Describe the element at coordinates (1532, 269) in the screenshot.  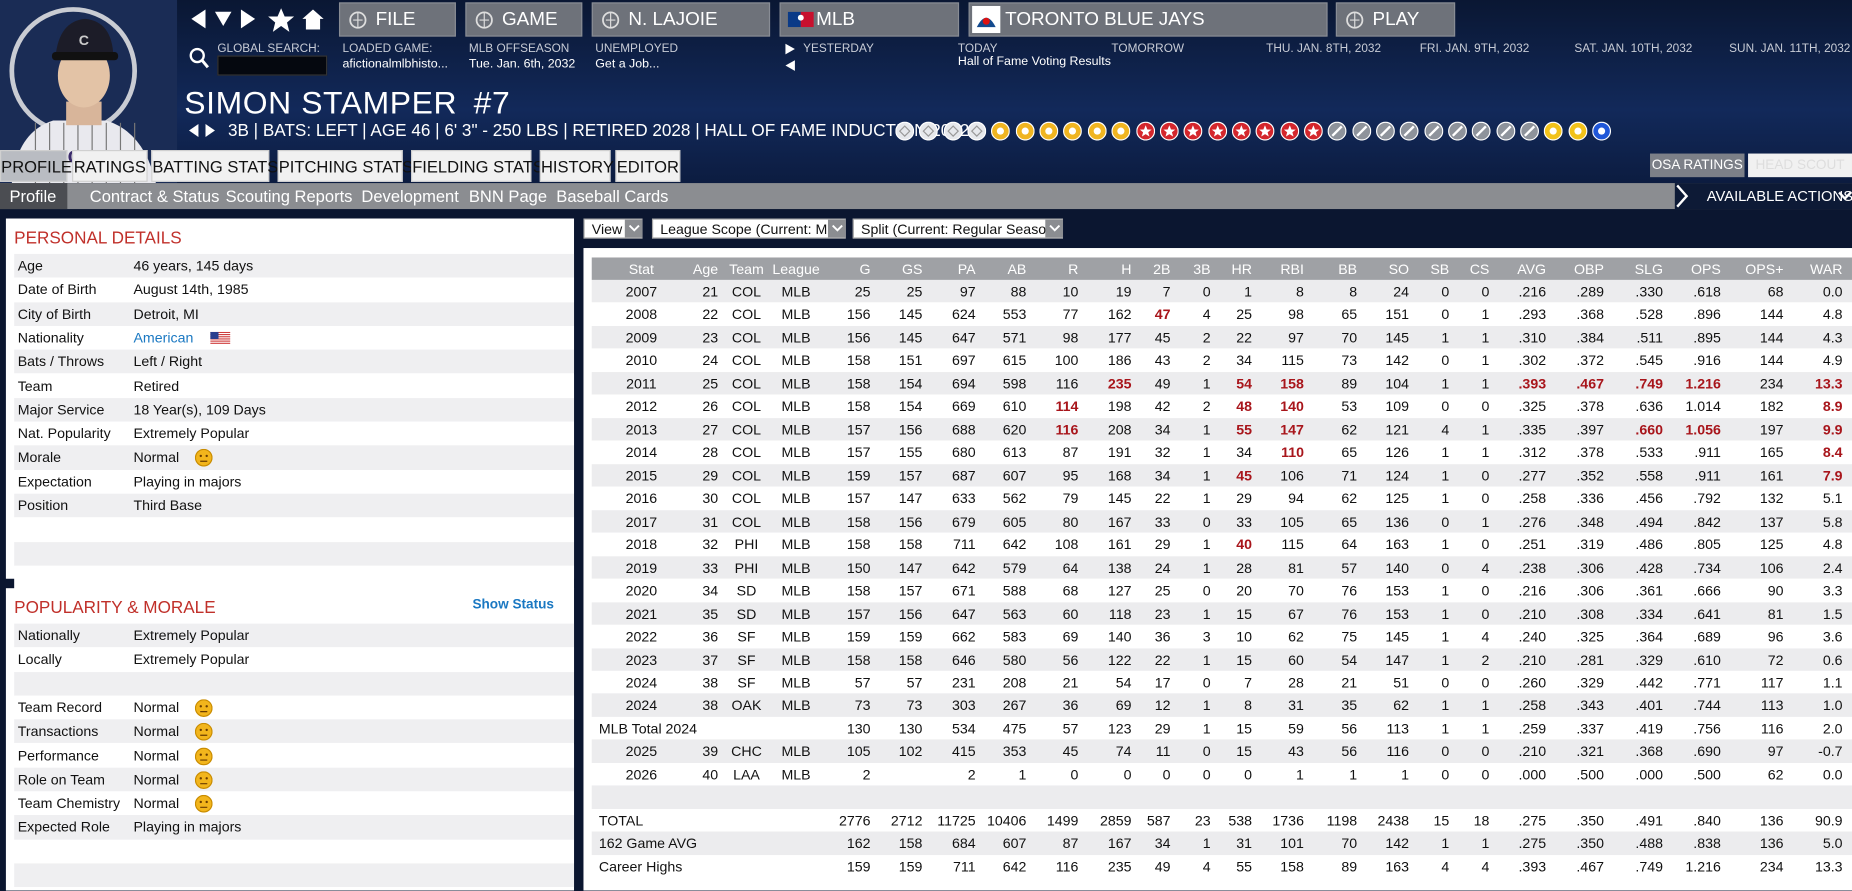
I see `column-header: AVG` at that location.